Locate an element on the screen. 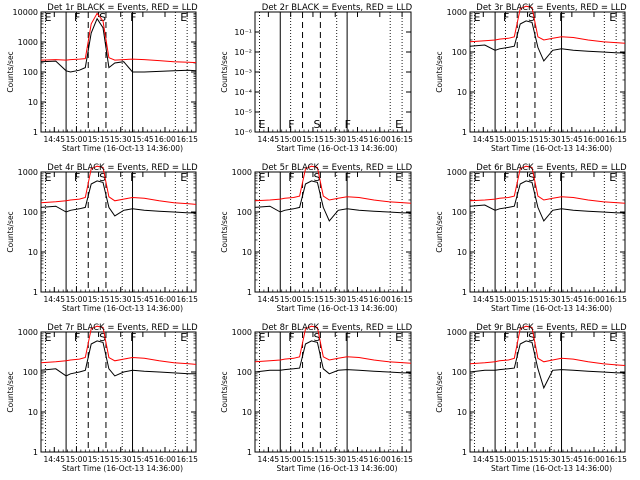 The height and width of the screenshot is (480, 640). panel-title: Det 7r BLACK = Events, RED = LLD is located at coordinates (122, 328).